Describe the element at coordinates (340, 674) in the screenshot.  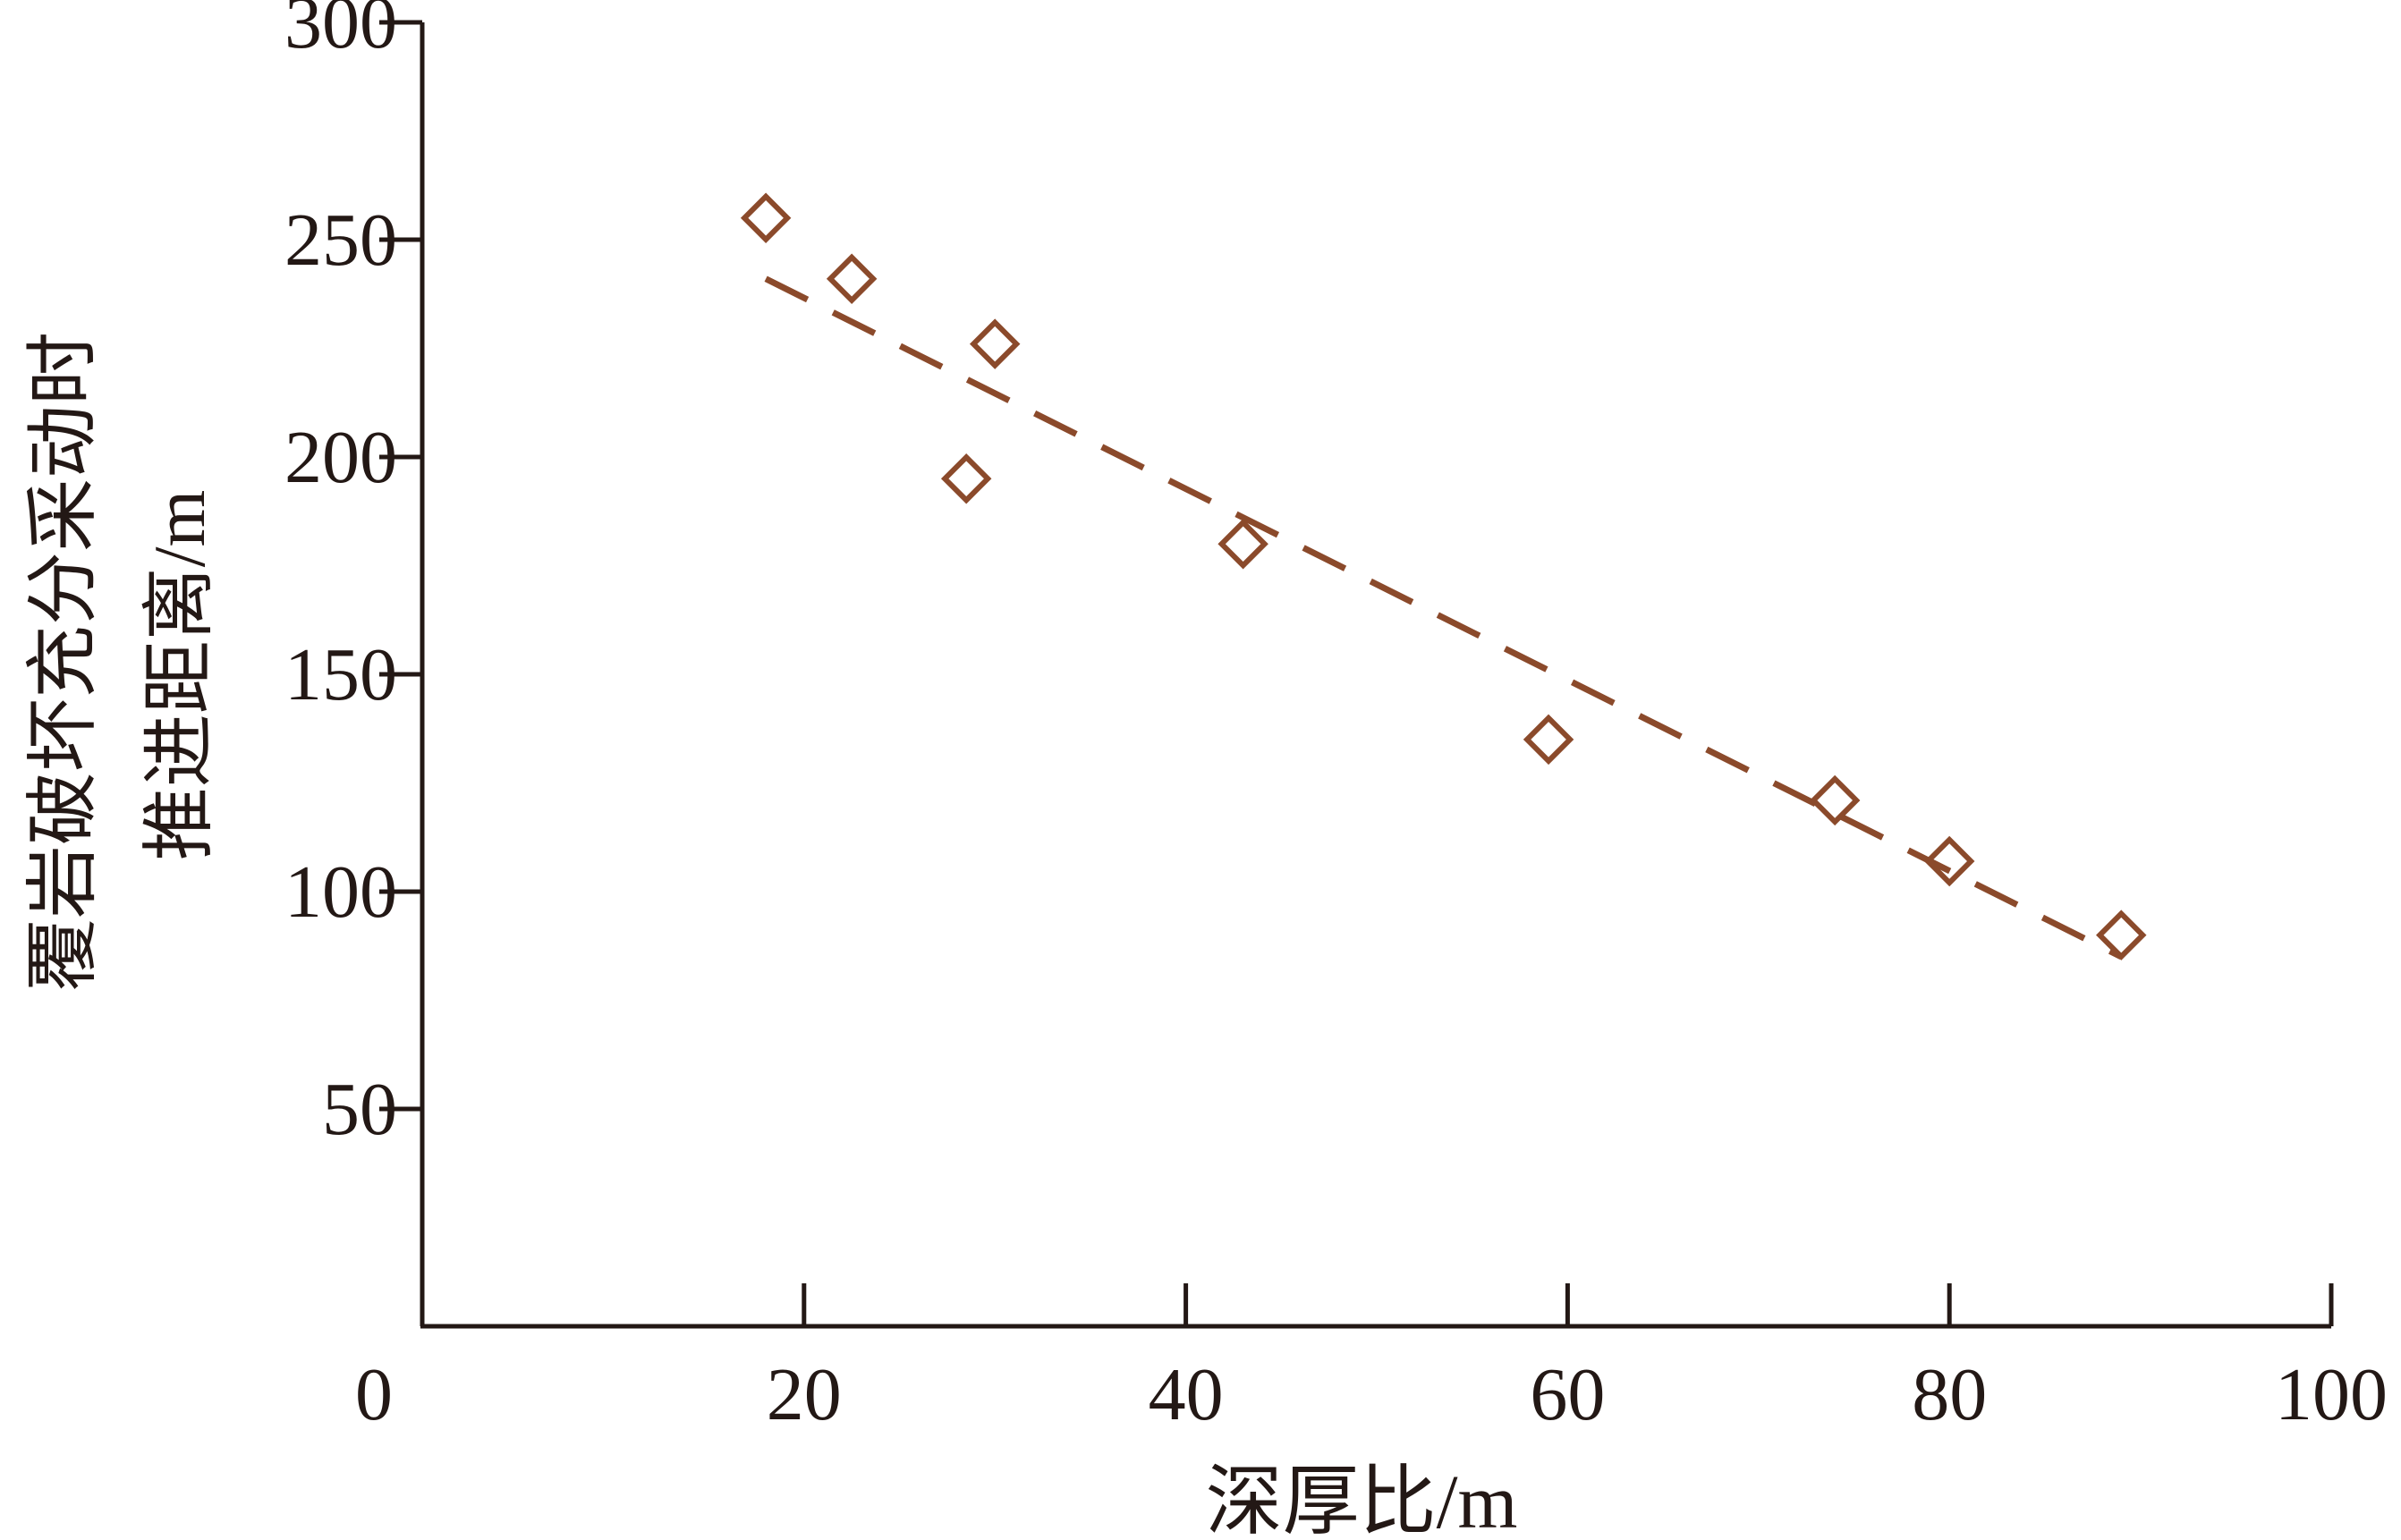
I see `y-tick-label: 150` at that location.